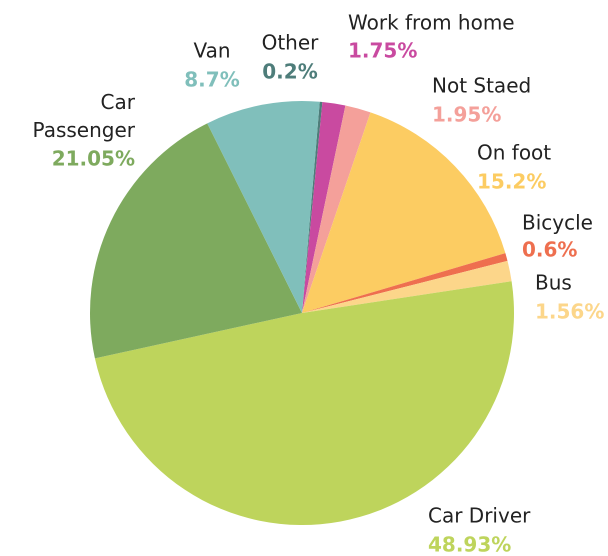 The height and width of the screenshot is (556, 608). I want to click on slice-label: Other, so click(291, 43).